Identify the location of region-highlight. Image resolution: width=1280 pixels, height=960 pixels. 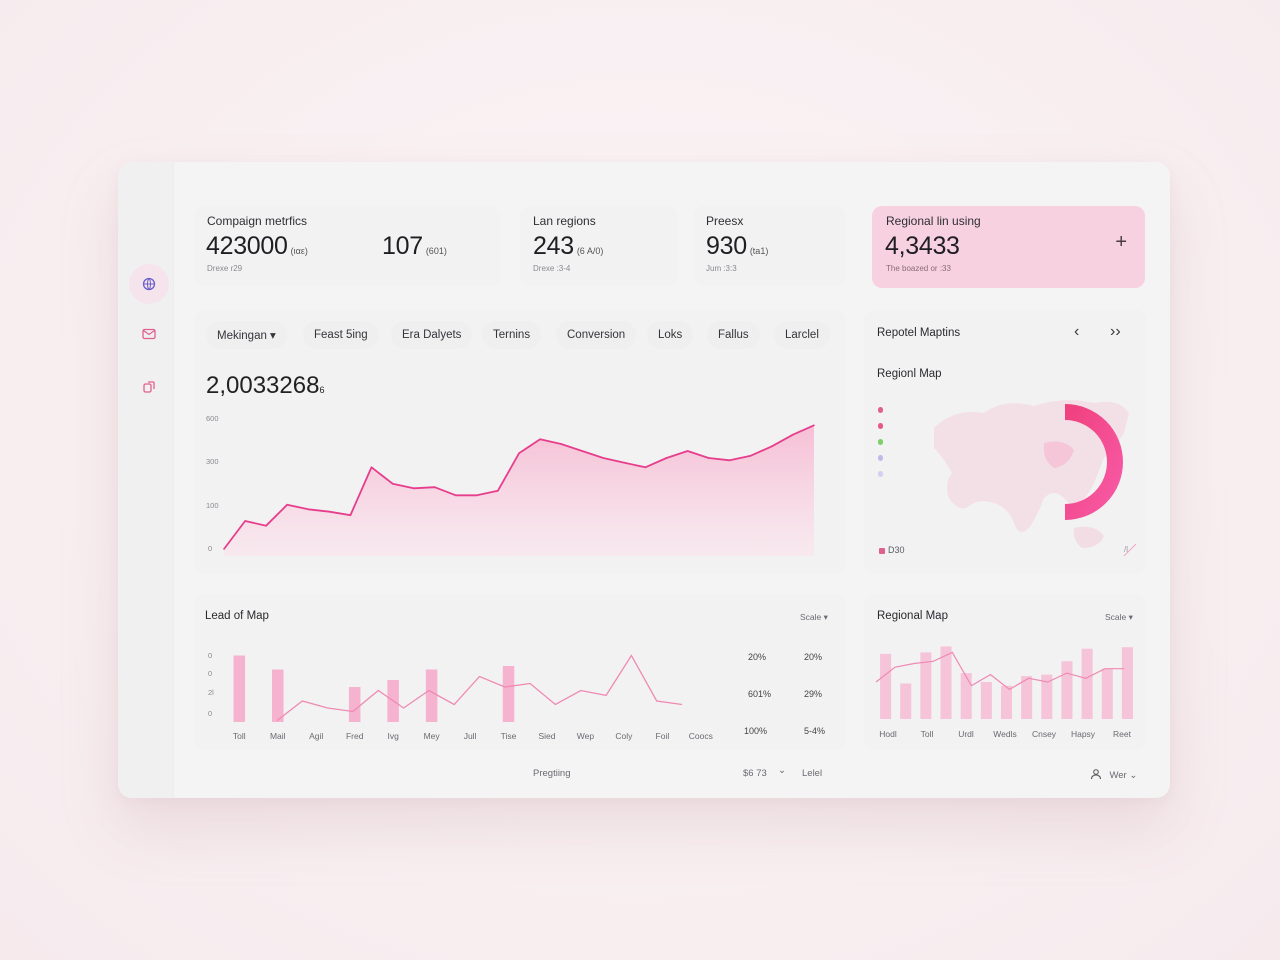
(1058, 454).